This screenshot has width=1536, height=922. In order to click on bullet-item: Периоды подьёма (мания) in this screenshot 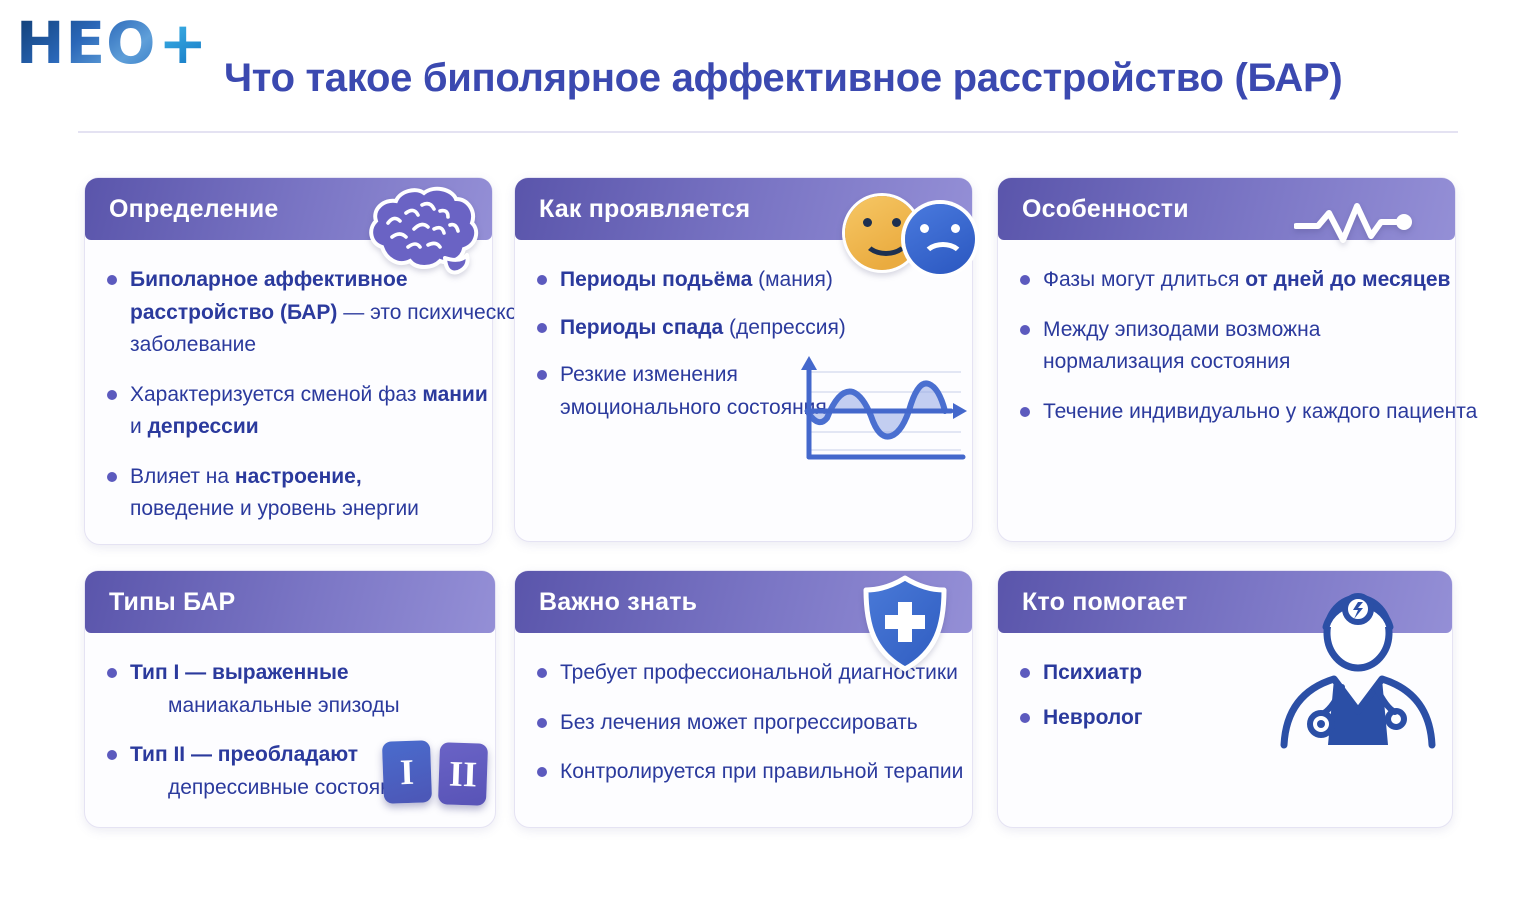, I will do `click(751, 280)`.